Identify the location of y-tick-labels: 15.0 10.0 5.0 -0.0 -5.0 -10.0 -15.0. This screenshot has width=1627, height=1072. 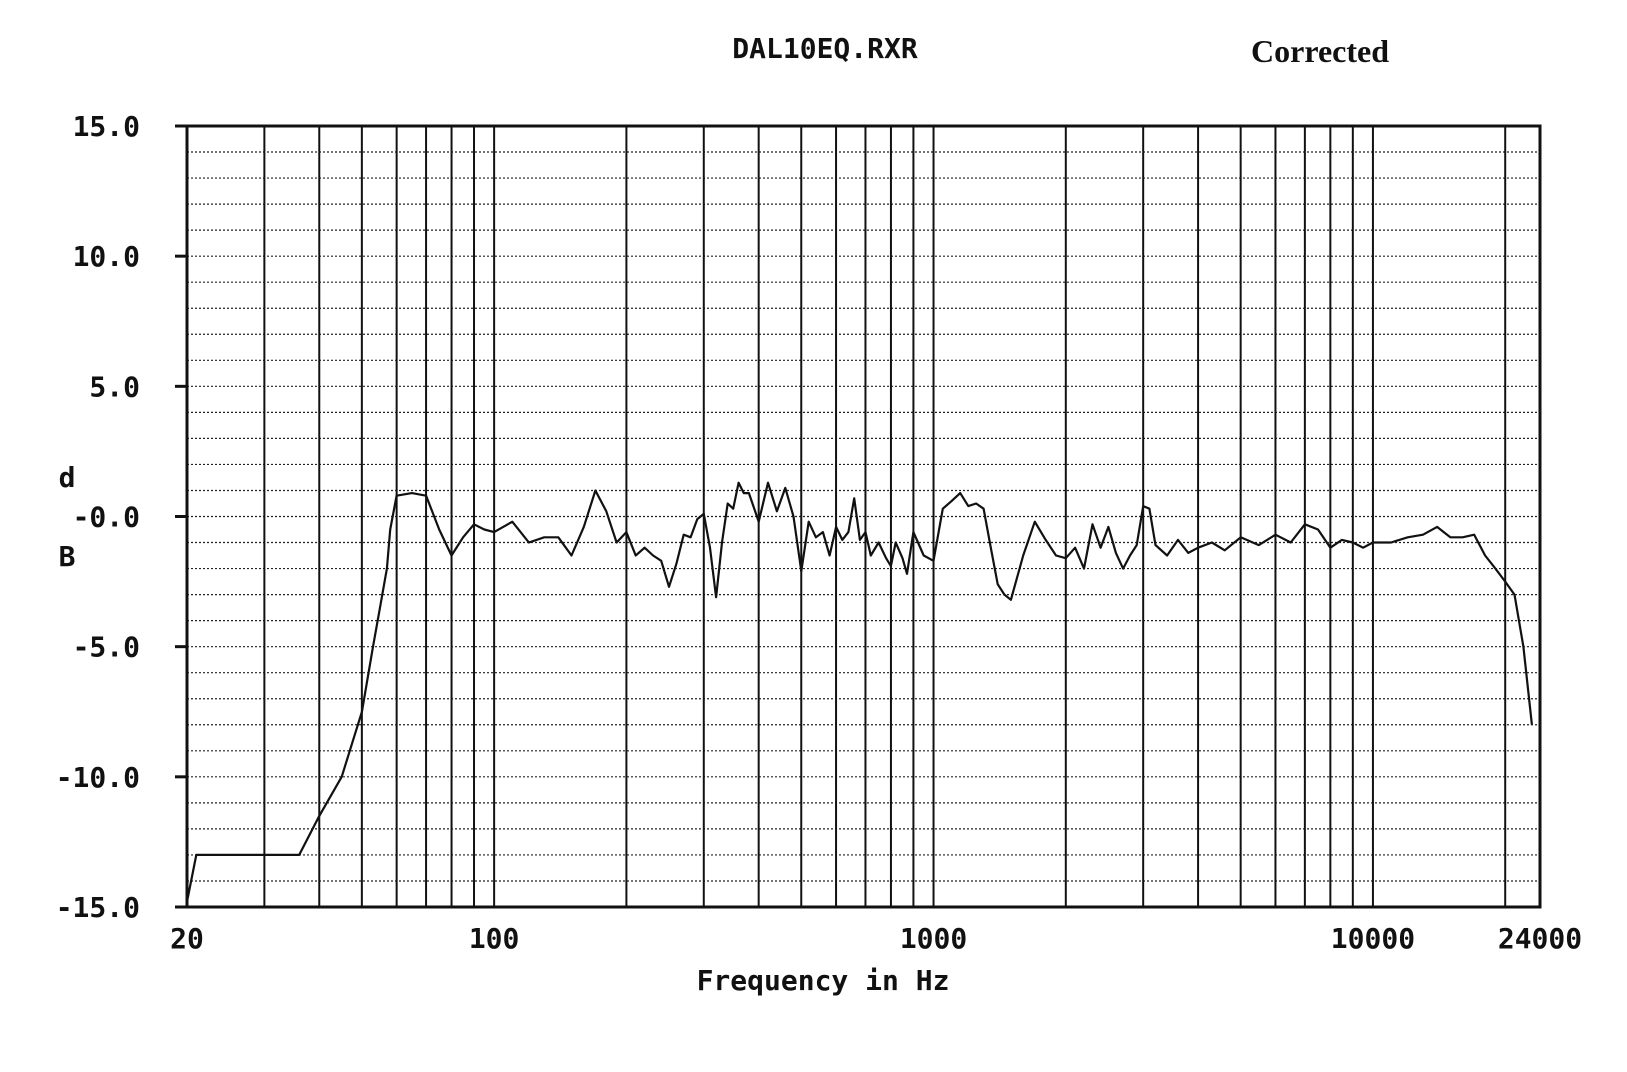
(98, 517).